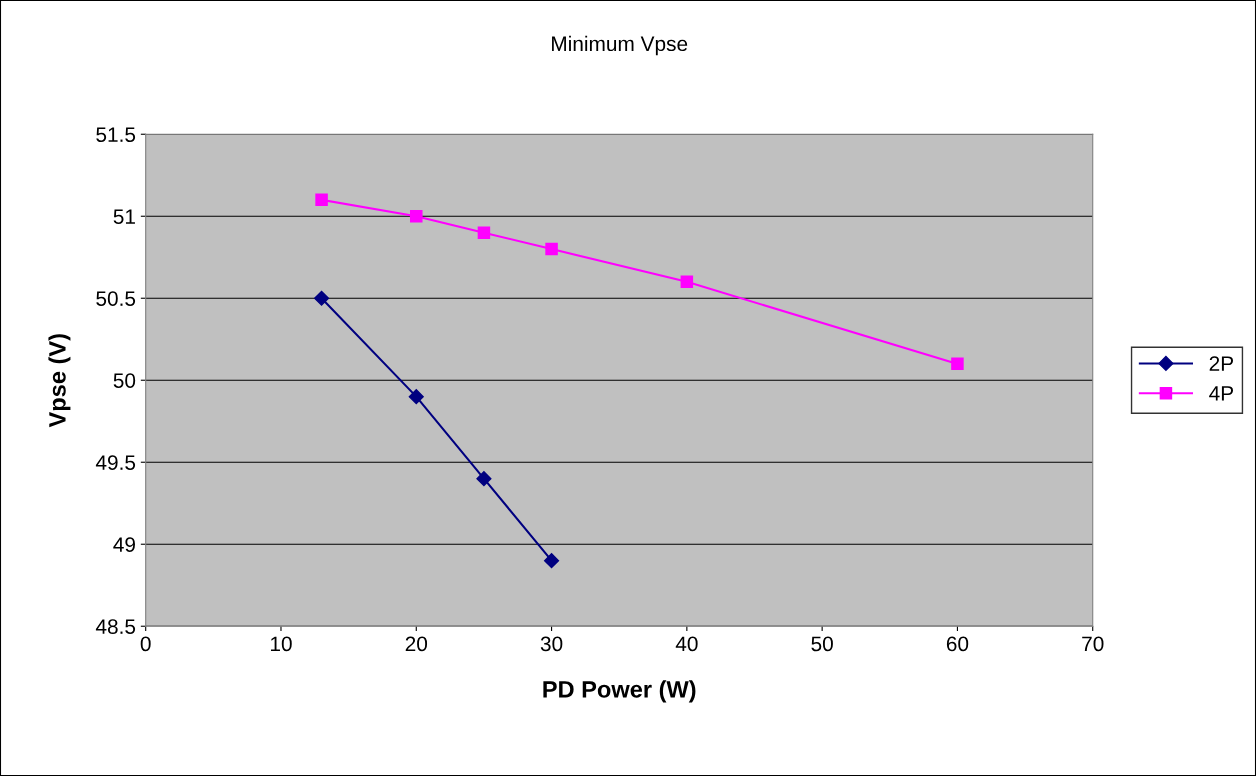 The height and width of the screenshot is (776, 1256). Describe the element at coordinates (1221, 393) in the screenshot. I see `legend-label: 4P` at that location.